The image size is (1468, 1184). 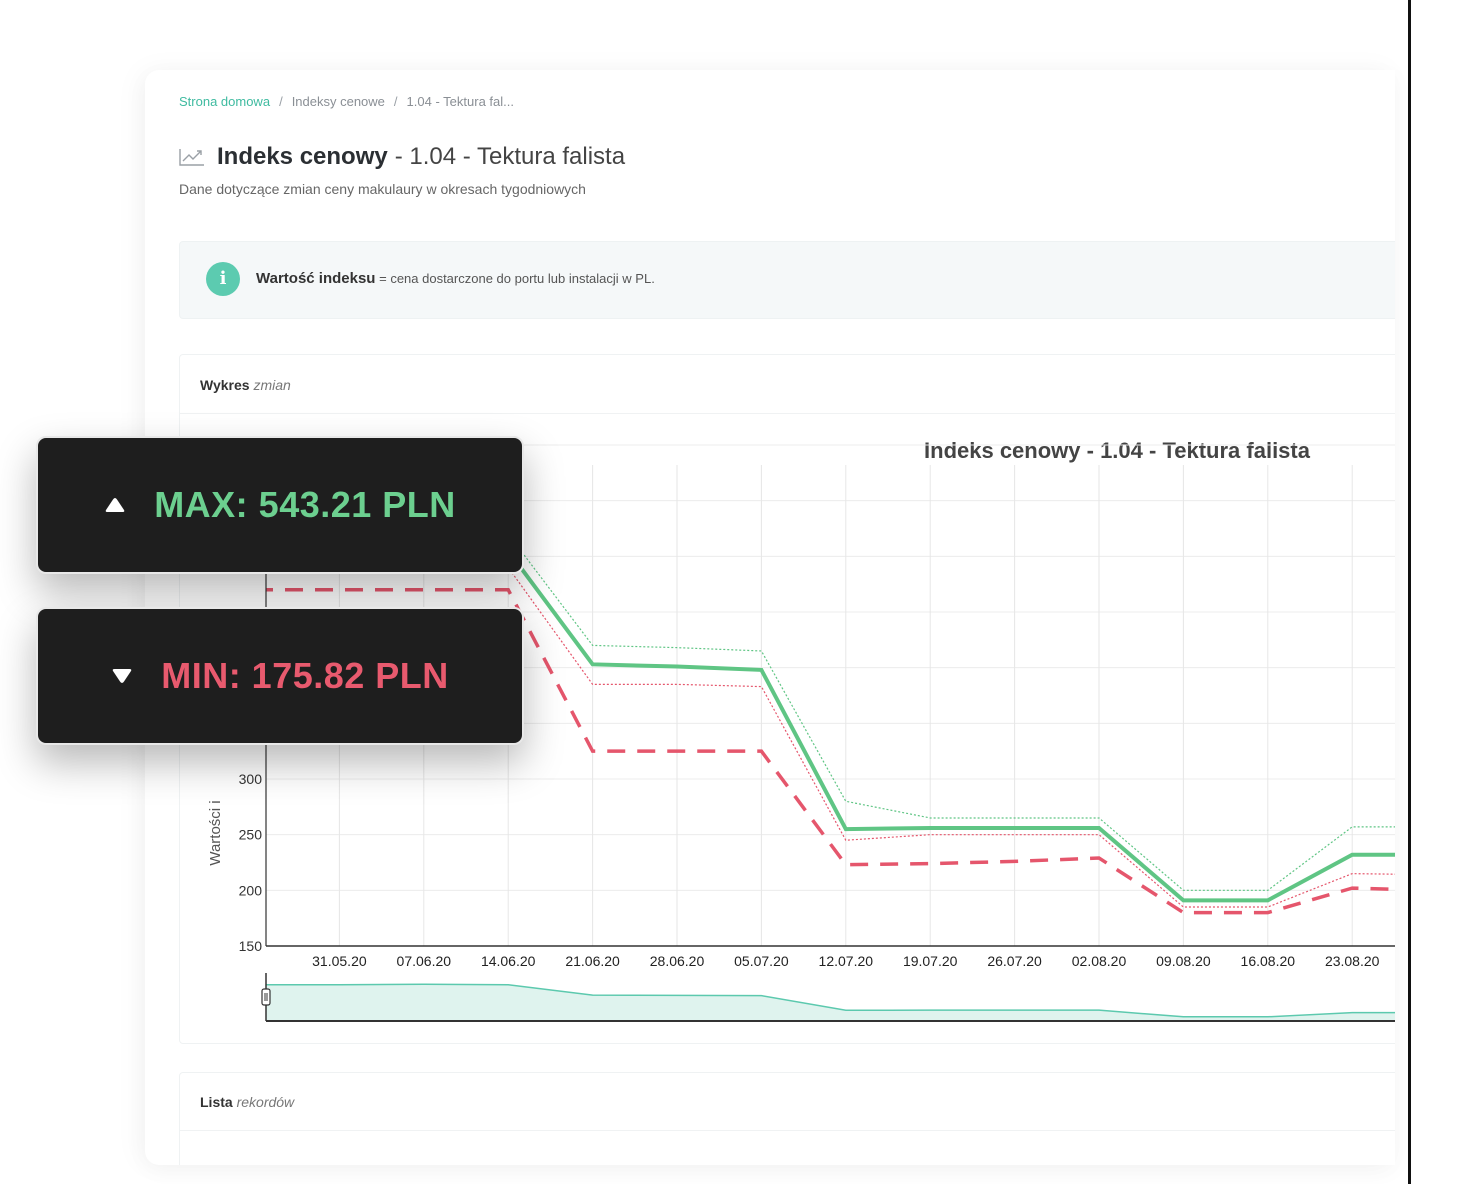 I want to click on chart-card-label: Wykres zmian, so click(x=245, y=385).